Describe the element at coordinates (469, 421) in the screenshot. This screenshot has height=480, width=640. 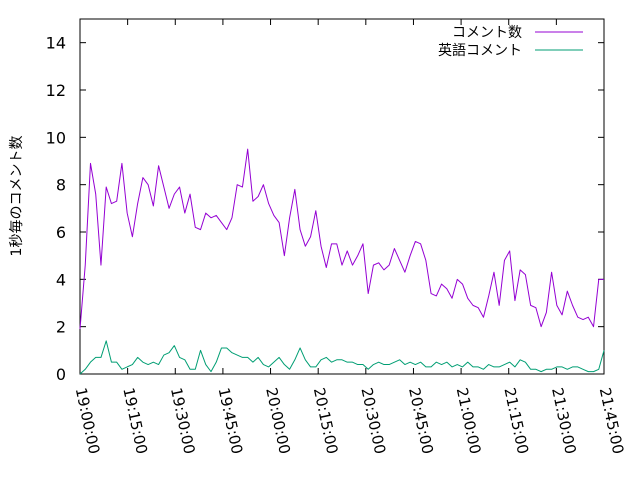
I see `x-tick-label: 21:00:00` at that location.